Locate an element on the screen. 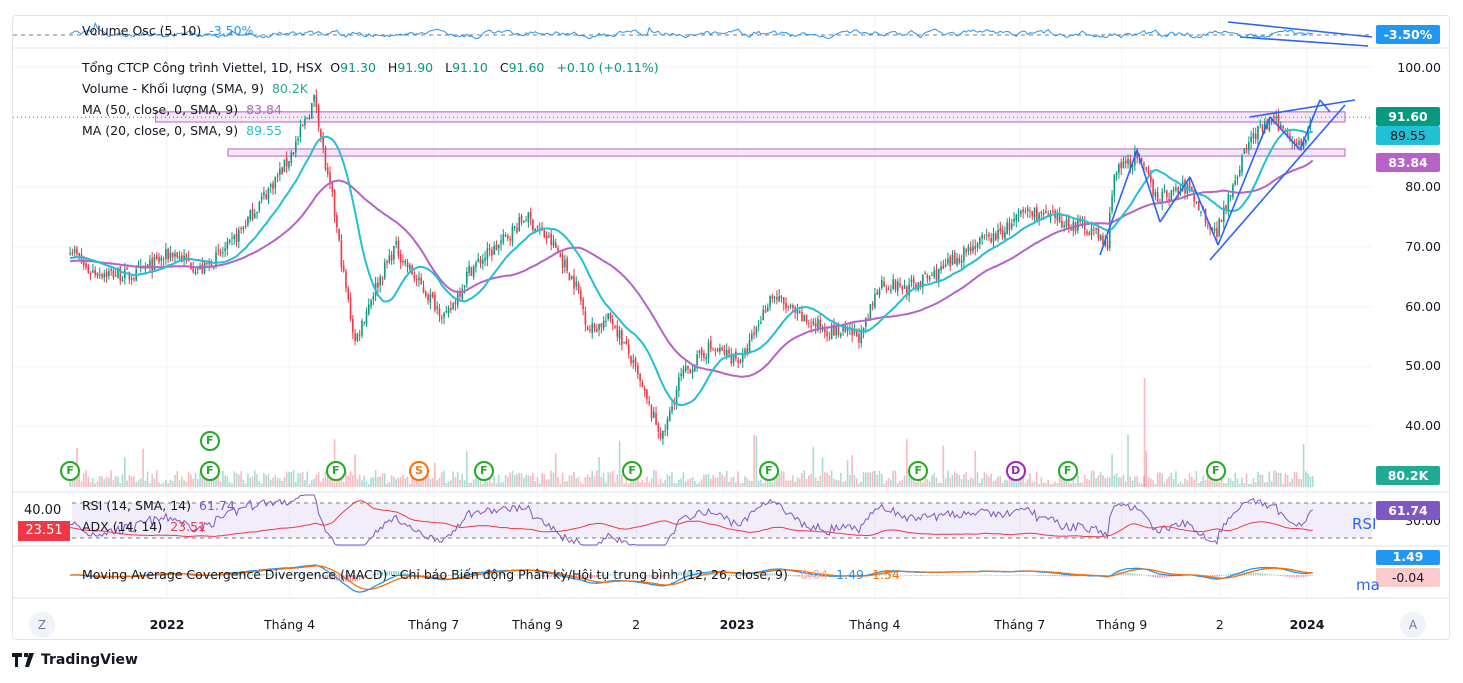 This screenshot has height=683, width=1463. ma50-label: MA (50, close, 0, SMA, 9) is located at coordinates (160, 109).